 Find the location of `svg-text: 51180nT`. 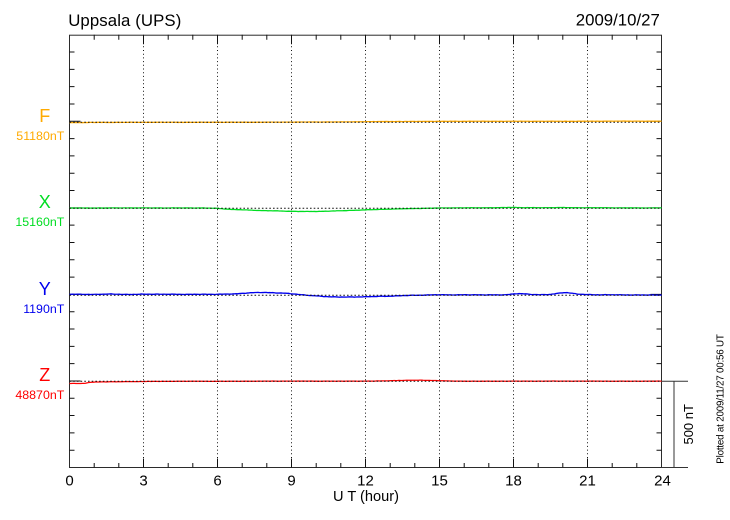

svg-text: 51180nT is located at coordinates (40, 136).